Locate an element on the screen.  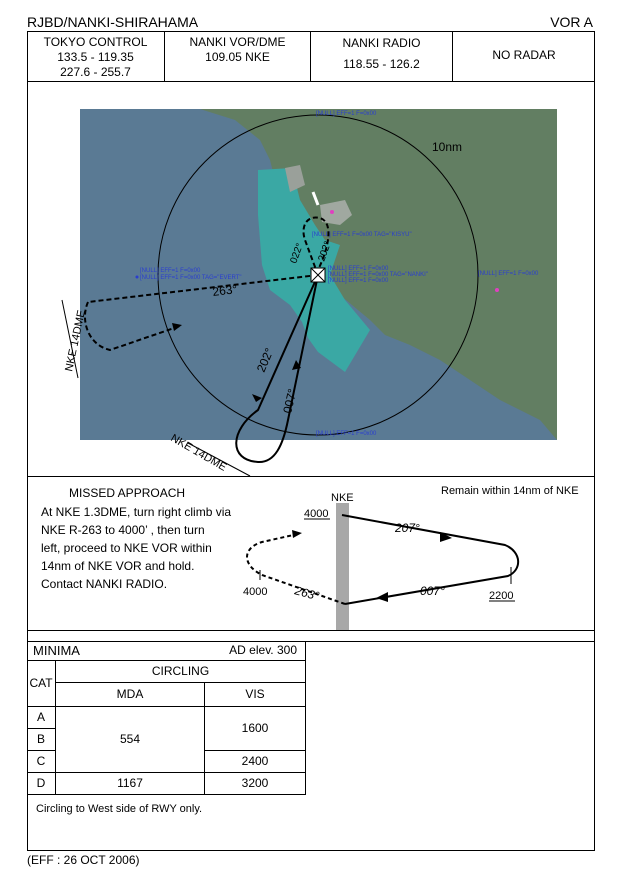
vor-icon is located at coordinates (318, 275).